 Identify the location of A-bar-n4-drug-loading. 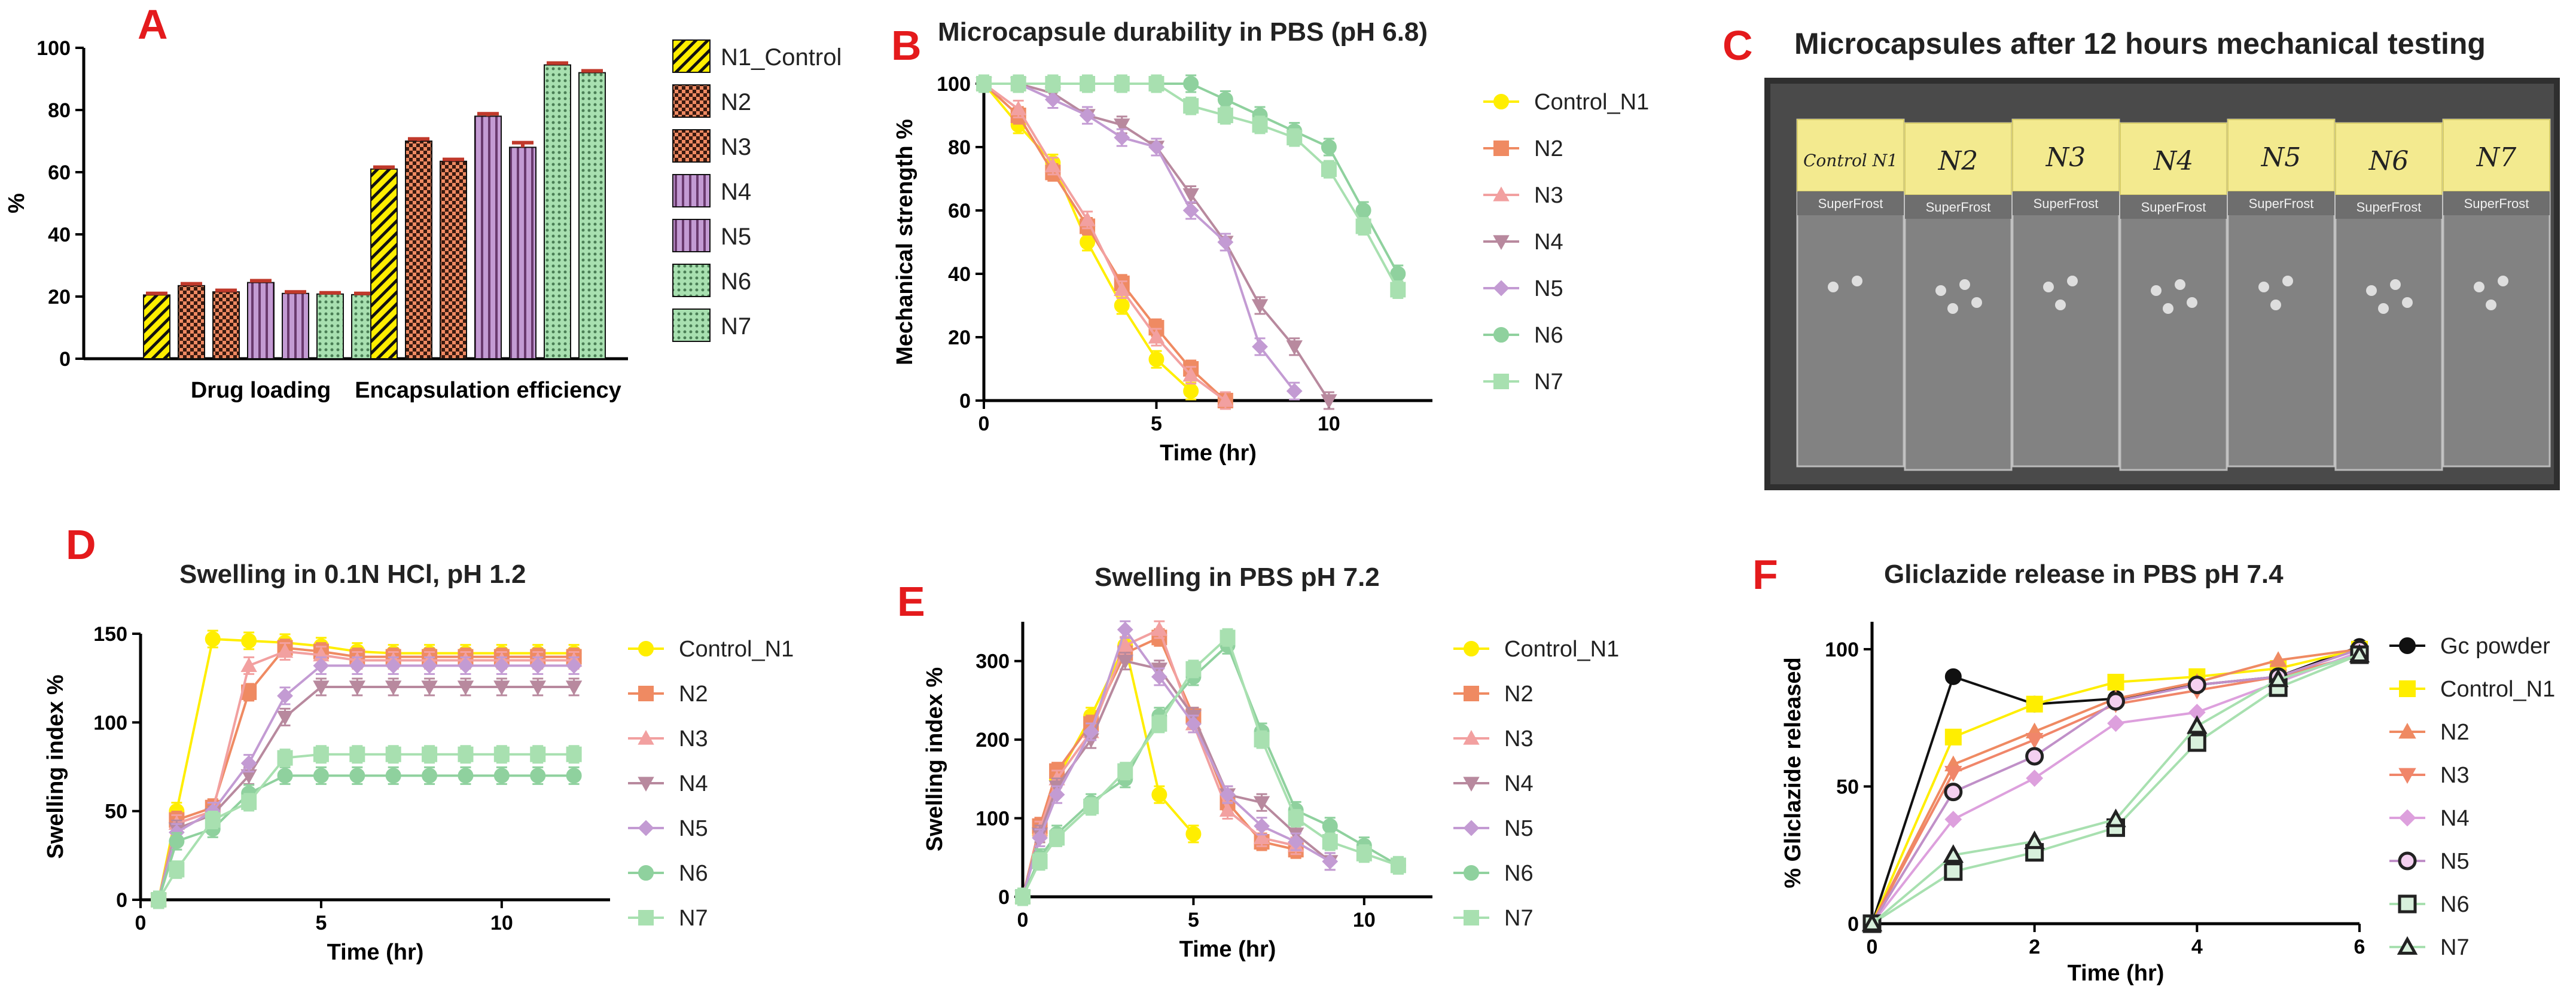
(261, 321).